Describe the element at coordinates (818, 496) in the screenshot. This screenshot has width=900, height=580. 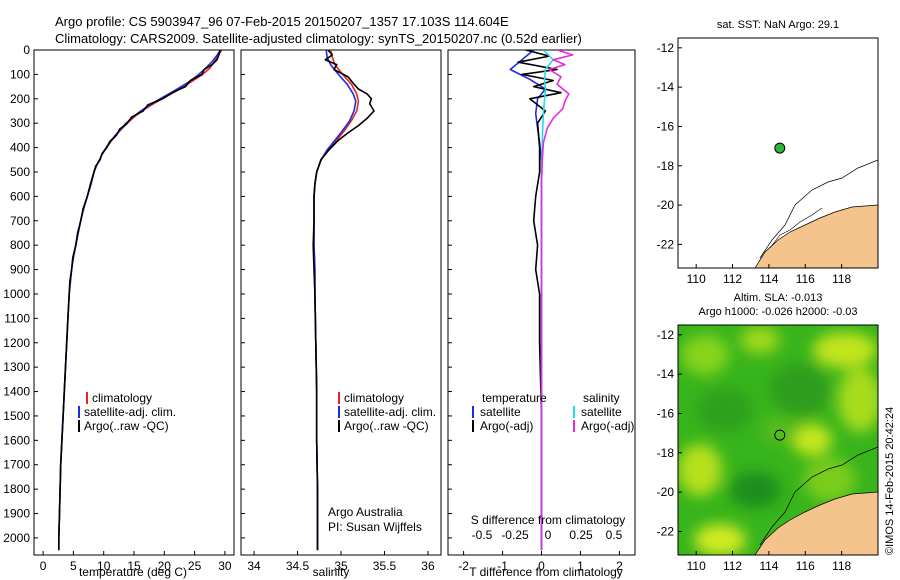
I see `sla-map-coastline-contour` at that location.